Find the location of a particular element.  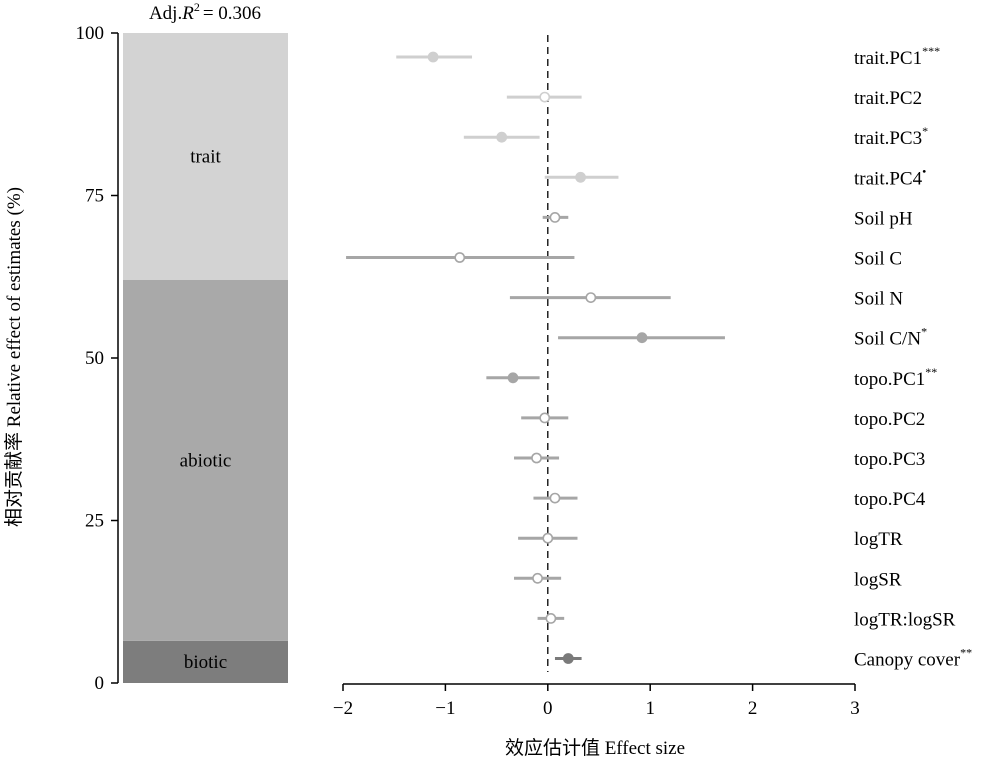

estimate-point-topo-pc1 is located at coordinates (513, 378).